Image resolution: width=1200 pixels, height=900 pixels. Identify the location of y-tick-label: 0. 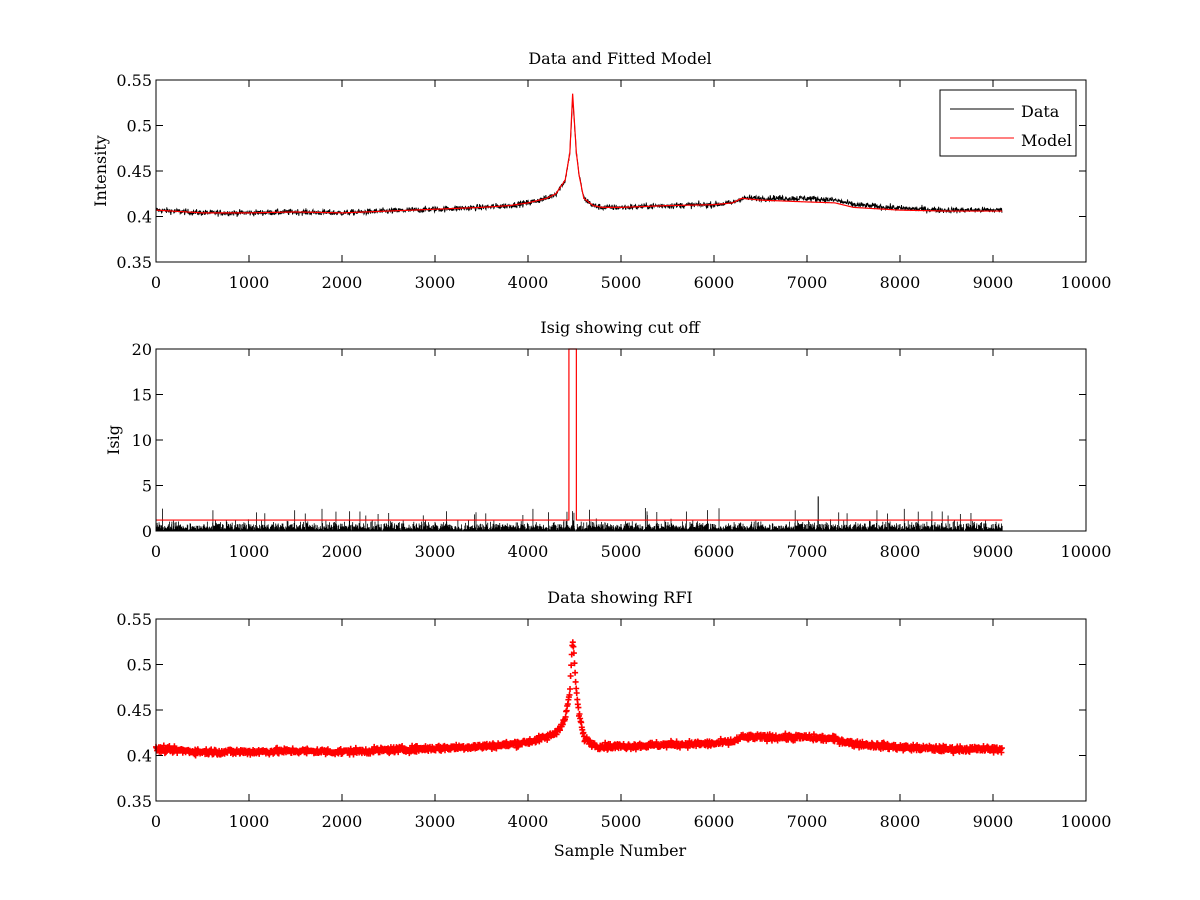
(147, 531).